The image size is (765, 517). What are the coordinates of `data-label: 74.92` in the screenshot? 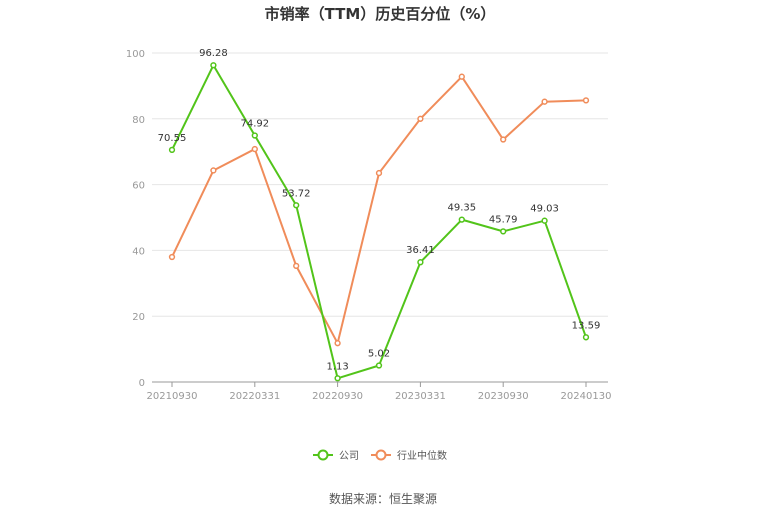 It's located at (254, 124).